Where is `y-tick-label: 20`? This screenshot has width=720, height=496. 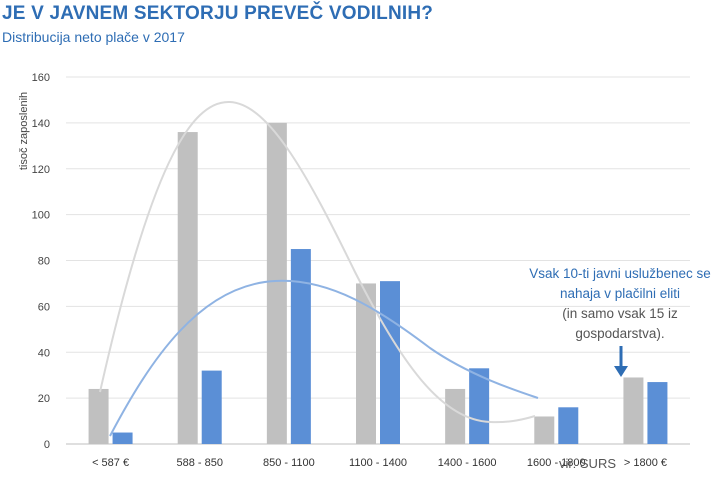 y-tick-label: 20 is located at coordinates (44, 399).